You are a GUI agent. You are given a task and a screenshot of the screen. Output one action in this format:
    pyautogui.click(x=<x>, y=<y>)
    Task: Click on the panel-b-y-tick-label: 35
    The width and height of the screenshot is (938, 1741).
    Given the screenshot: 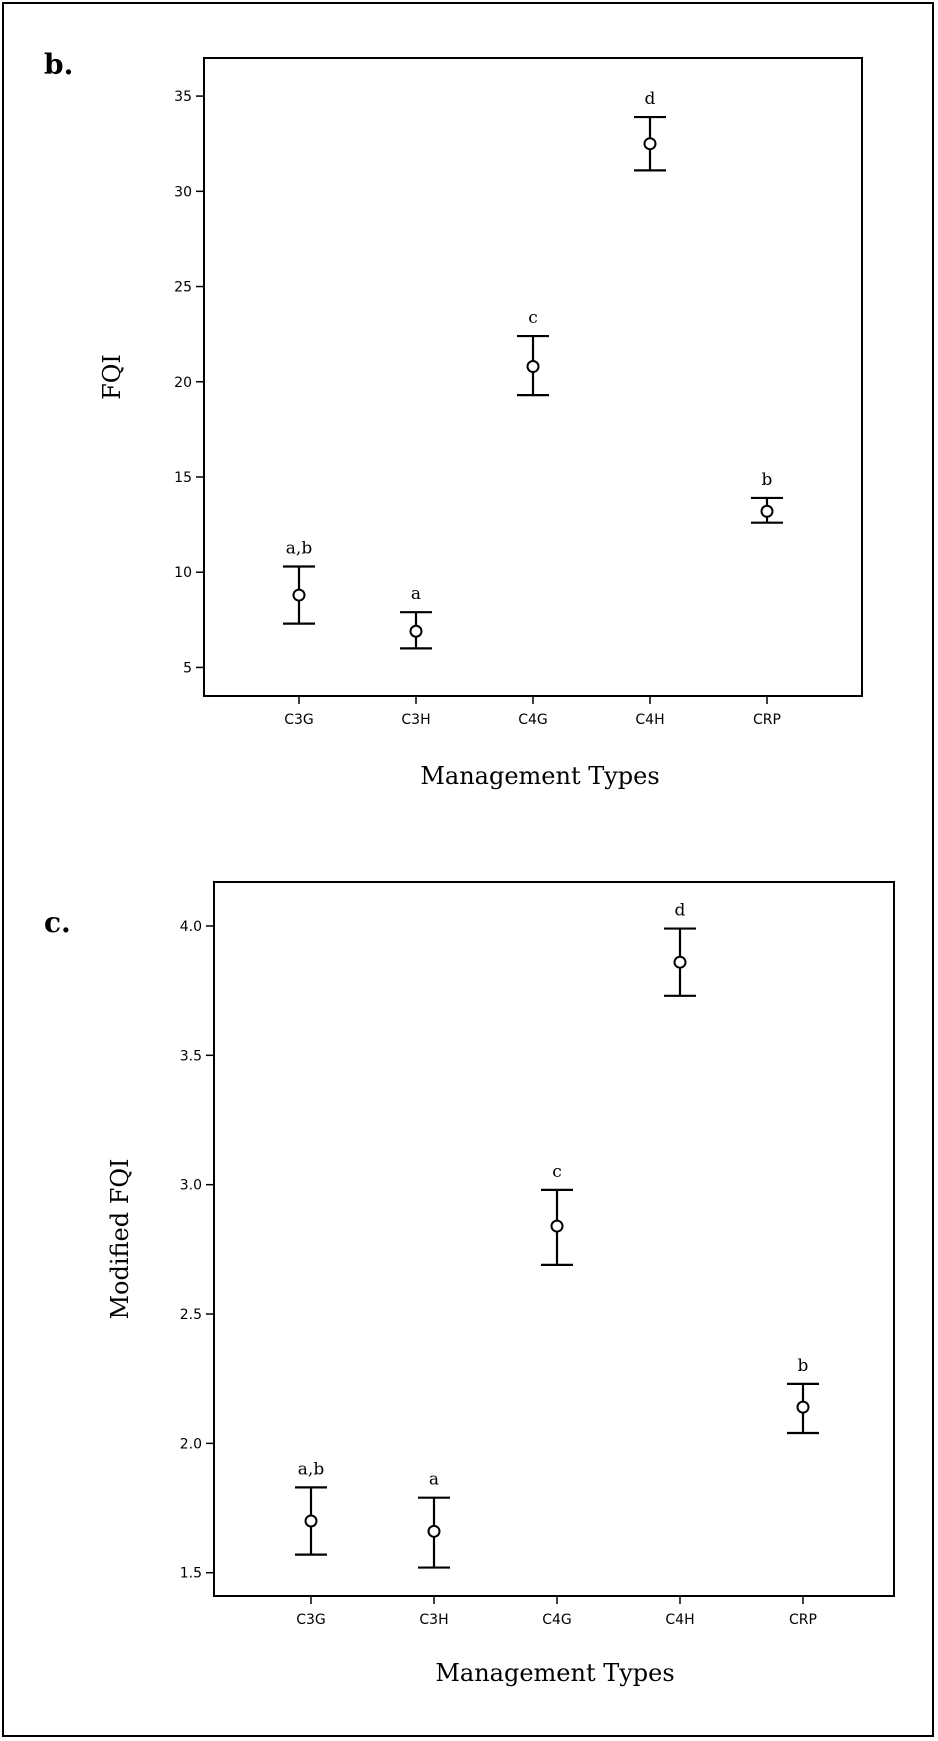 What is the action you would take?
    pyautogui.click(x=183, y=97)
    